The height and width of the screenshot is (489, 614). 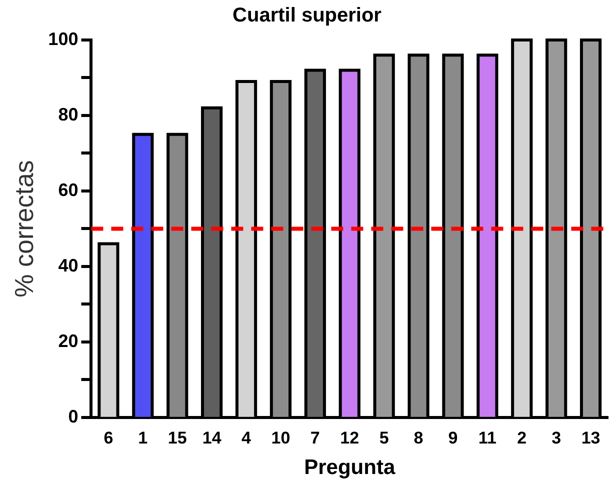 I want to click on y-tick-label: 80, so click(x=68, y=114).